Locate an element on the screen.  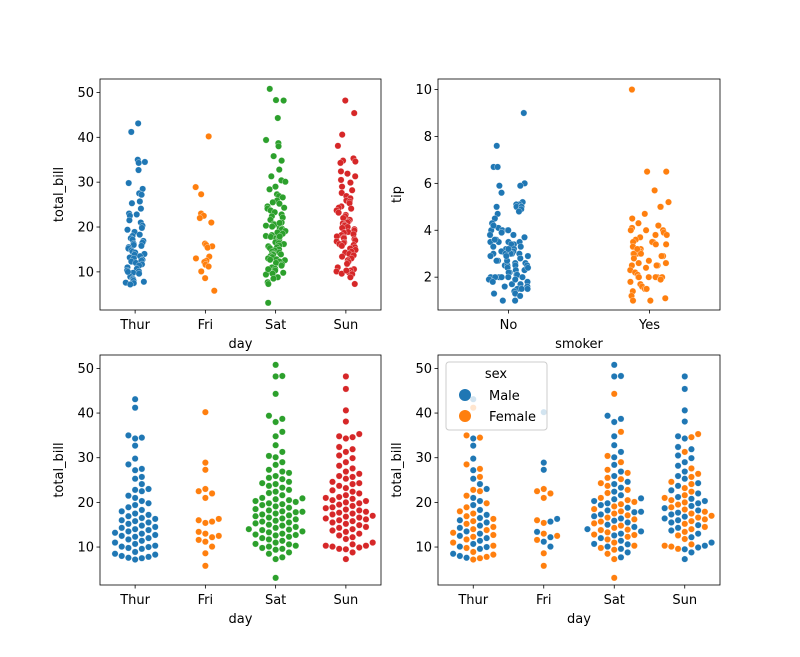
y-axis-label: total_bill is located at coordinates (397, 469).